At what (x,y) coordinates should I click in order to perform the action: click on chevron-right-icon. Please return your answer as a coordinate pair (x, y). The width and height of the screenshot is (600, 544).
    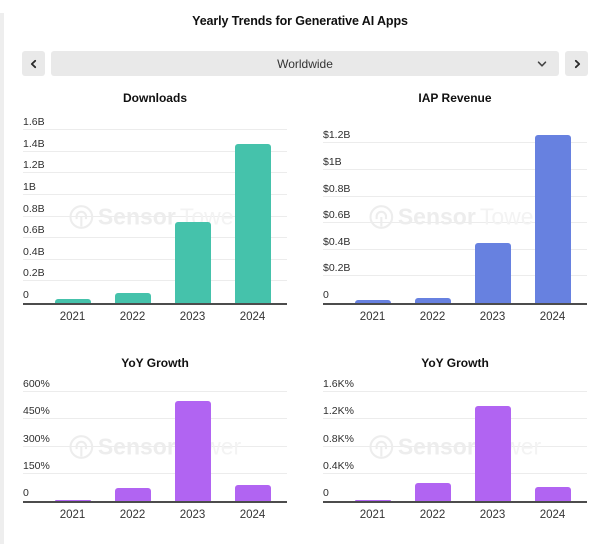
    Looking at the image, I should click on (577, 64).